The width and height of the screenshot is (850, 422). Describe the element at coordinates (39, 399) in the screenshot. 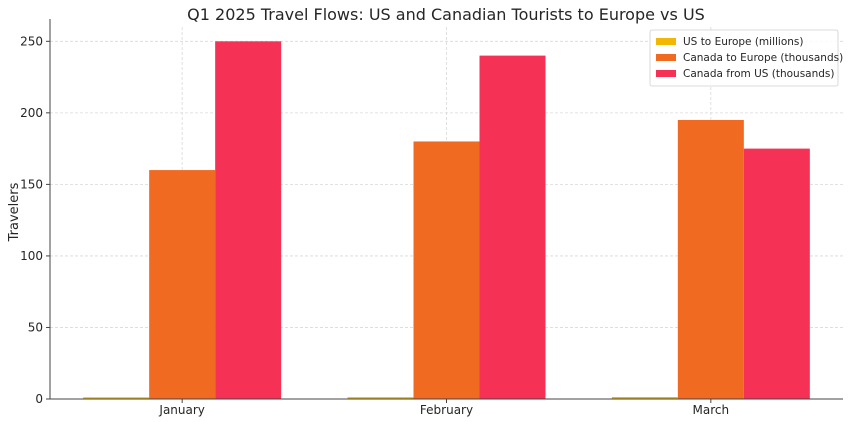

I see `y-tick-label: 0` at that location.